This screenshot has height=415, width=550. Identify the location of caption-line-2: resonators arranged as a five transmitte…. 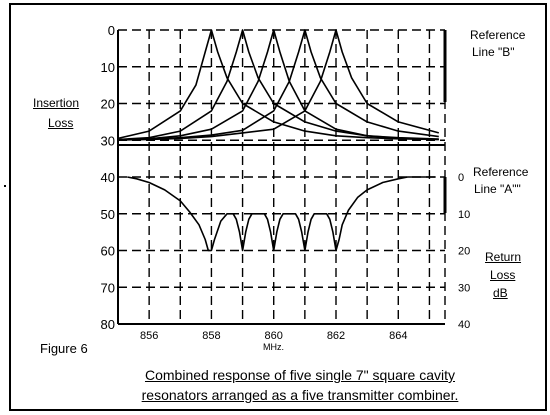
(300, 395).